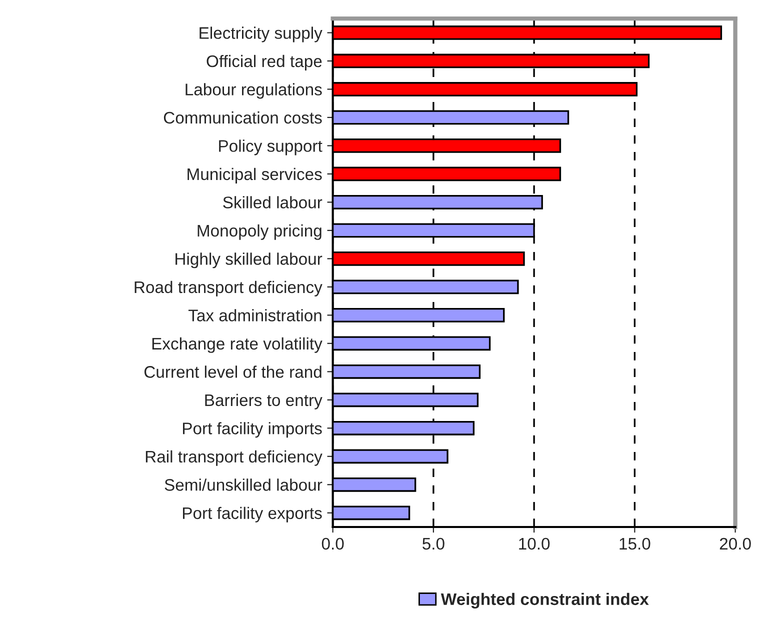 This screenshot has width=774, height=620. Describe the element at coordinates (261, 34) in the screenshot. I see `y-tick-label: Electricity supply` at that location.